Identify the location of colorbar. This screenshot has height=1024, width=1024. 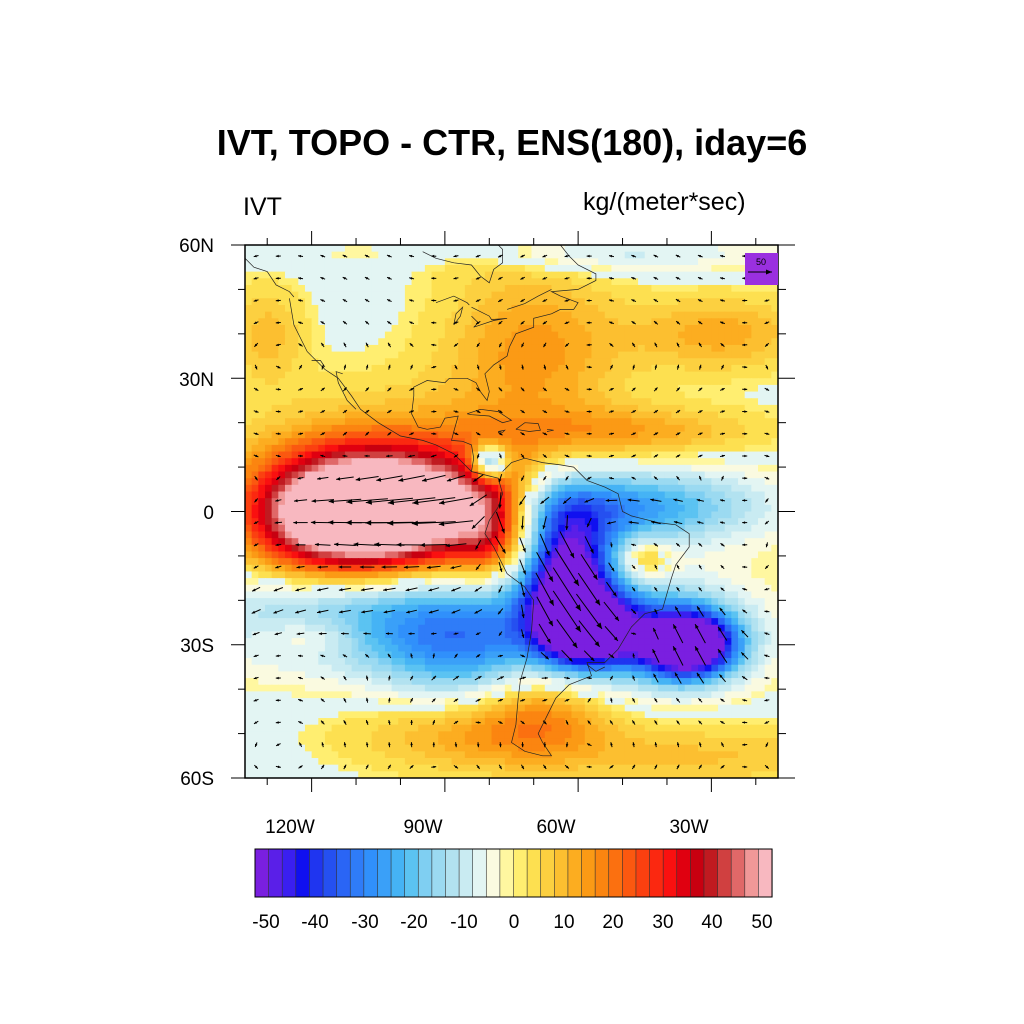
(513, 873).